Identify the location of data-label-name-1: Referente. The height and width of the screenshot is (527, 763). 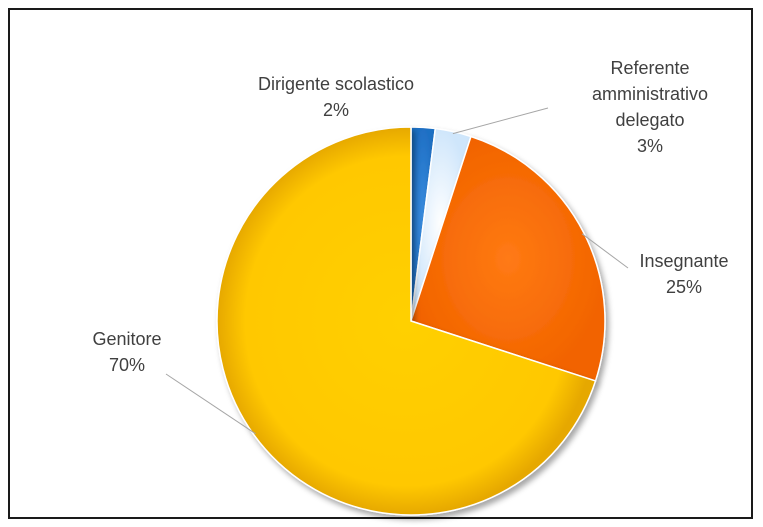
(649, 68).